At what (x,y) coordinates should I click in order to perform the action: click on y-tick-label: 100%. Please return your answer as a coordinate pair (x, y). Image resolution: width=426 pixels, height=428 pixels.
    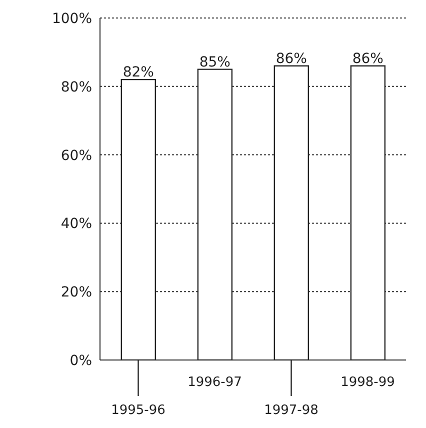
    Looking at the image, I should click on (72, 18).